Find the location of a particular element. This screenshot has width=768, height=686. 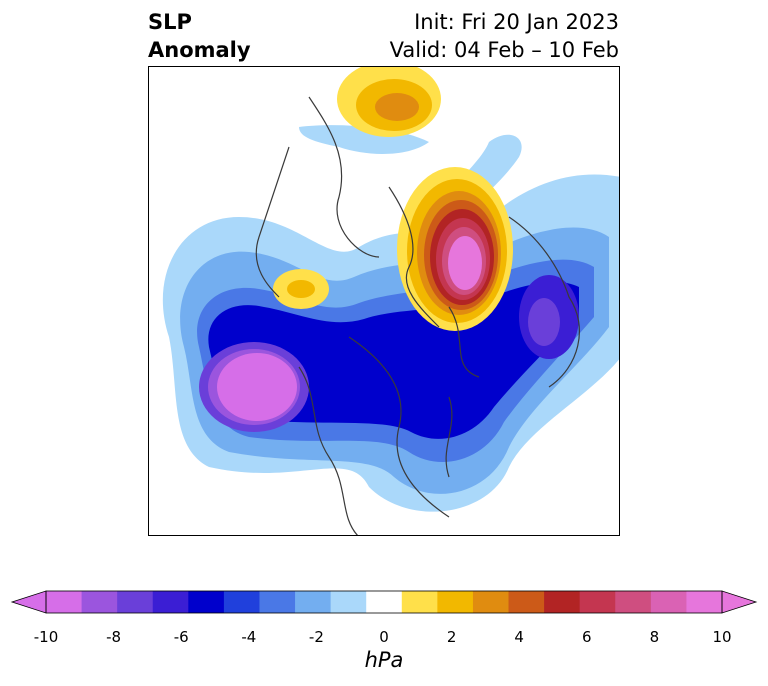

init-date: Init: Fri 20 Jan 2023 is located at coordinates (516, 22).